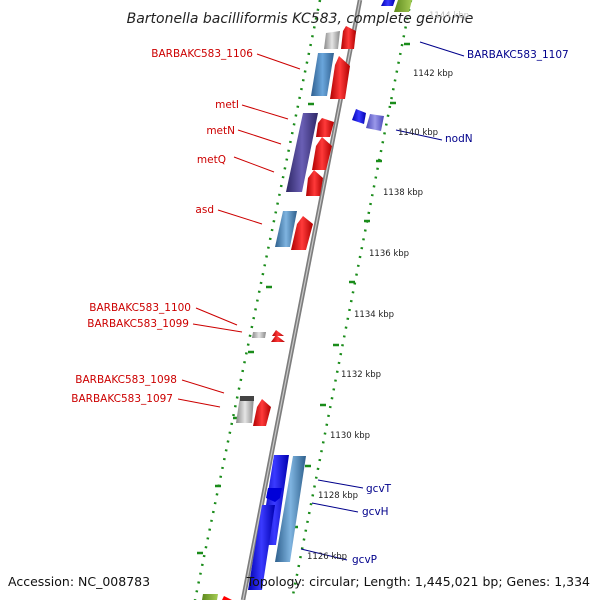  I want to click on gene-label-barbakc583-1099: BARBAKC583_1099, so click(138, 324).